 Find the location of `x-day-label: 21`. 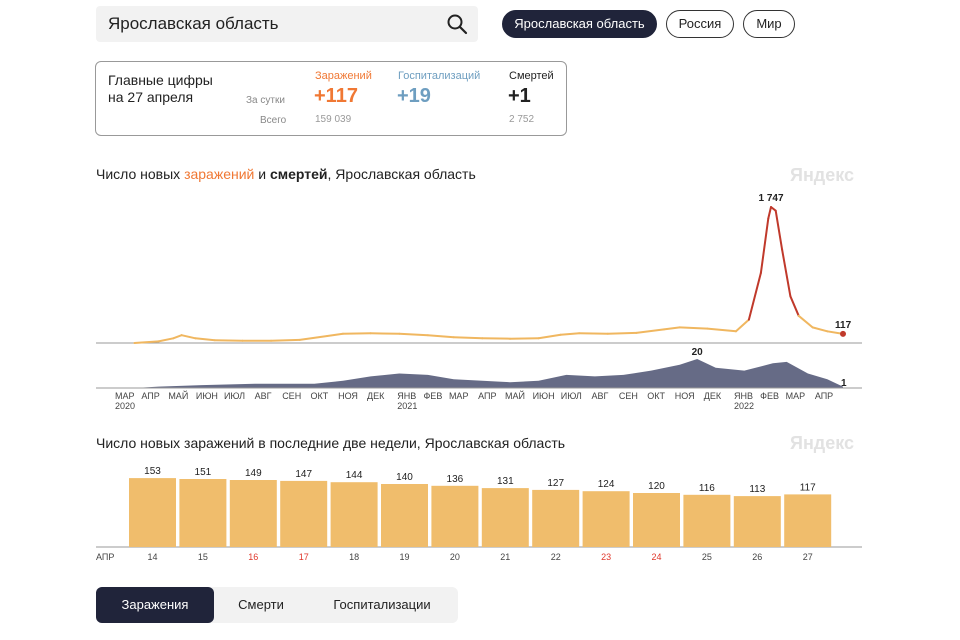

x-day-label: 21 is located at coordinates (505, 557).